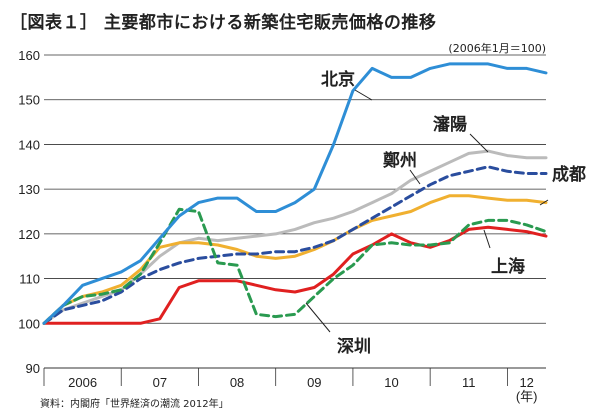 This screenshot has height=412, width=600. I want to click on y-tick-label: 150, so click(29, 100).